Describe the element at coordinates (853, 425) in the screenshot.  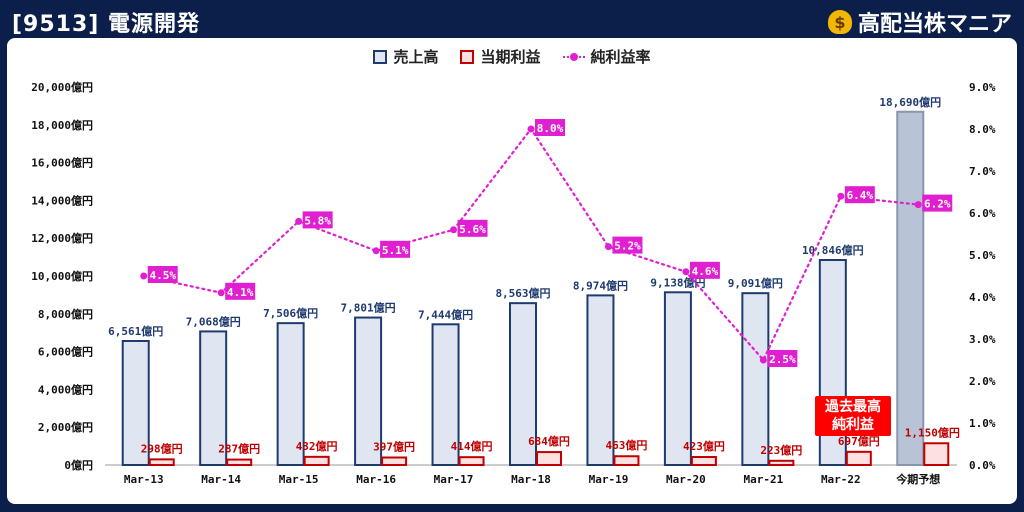
I see `record-callout-line2: 純利益` at that location.